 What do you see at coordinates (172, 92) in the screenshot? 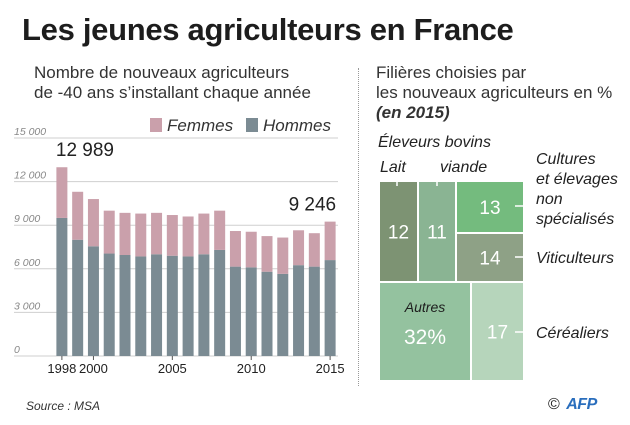
I see `bar-chart-subtitle-line2: de -40 ans s’installant chaque année` at bounding box center [172, 92].